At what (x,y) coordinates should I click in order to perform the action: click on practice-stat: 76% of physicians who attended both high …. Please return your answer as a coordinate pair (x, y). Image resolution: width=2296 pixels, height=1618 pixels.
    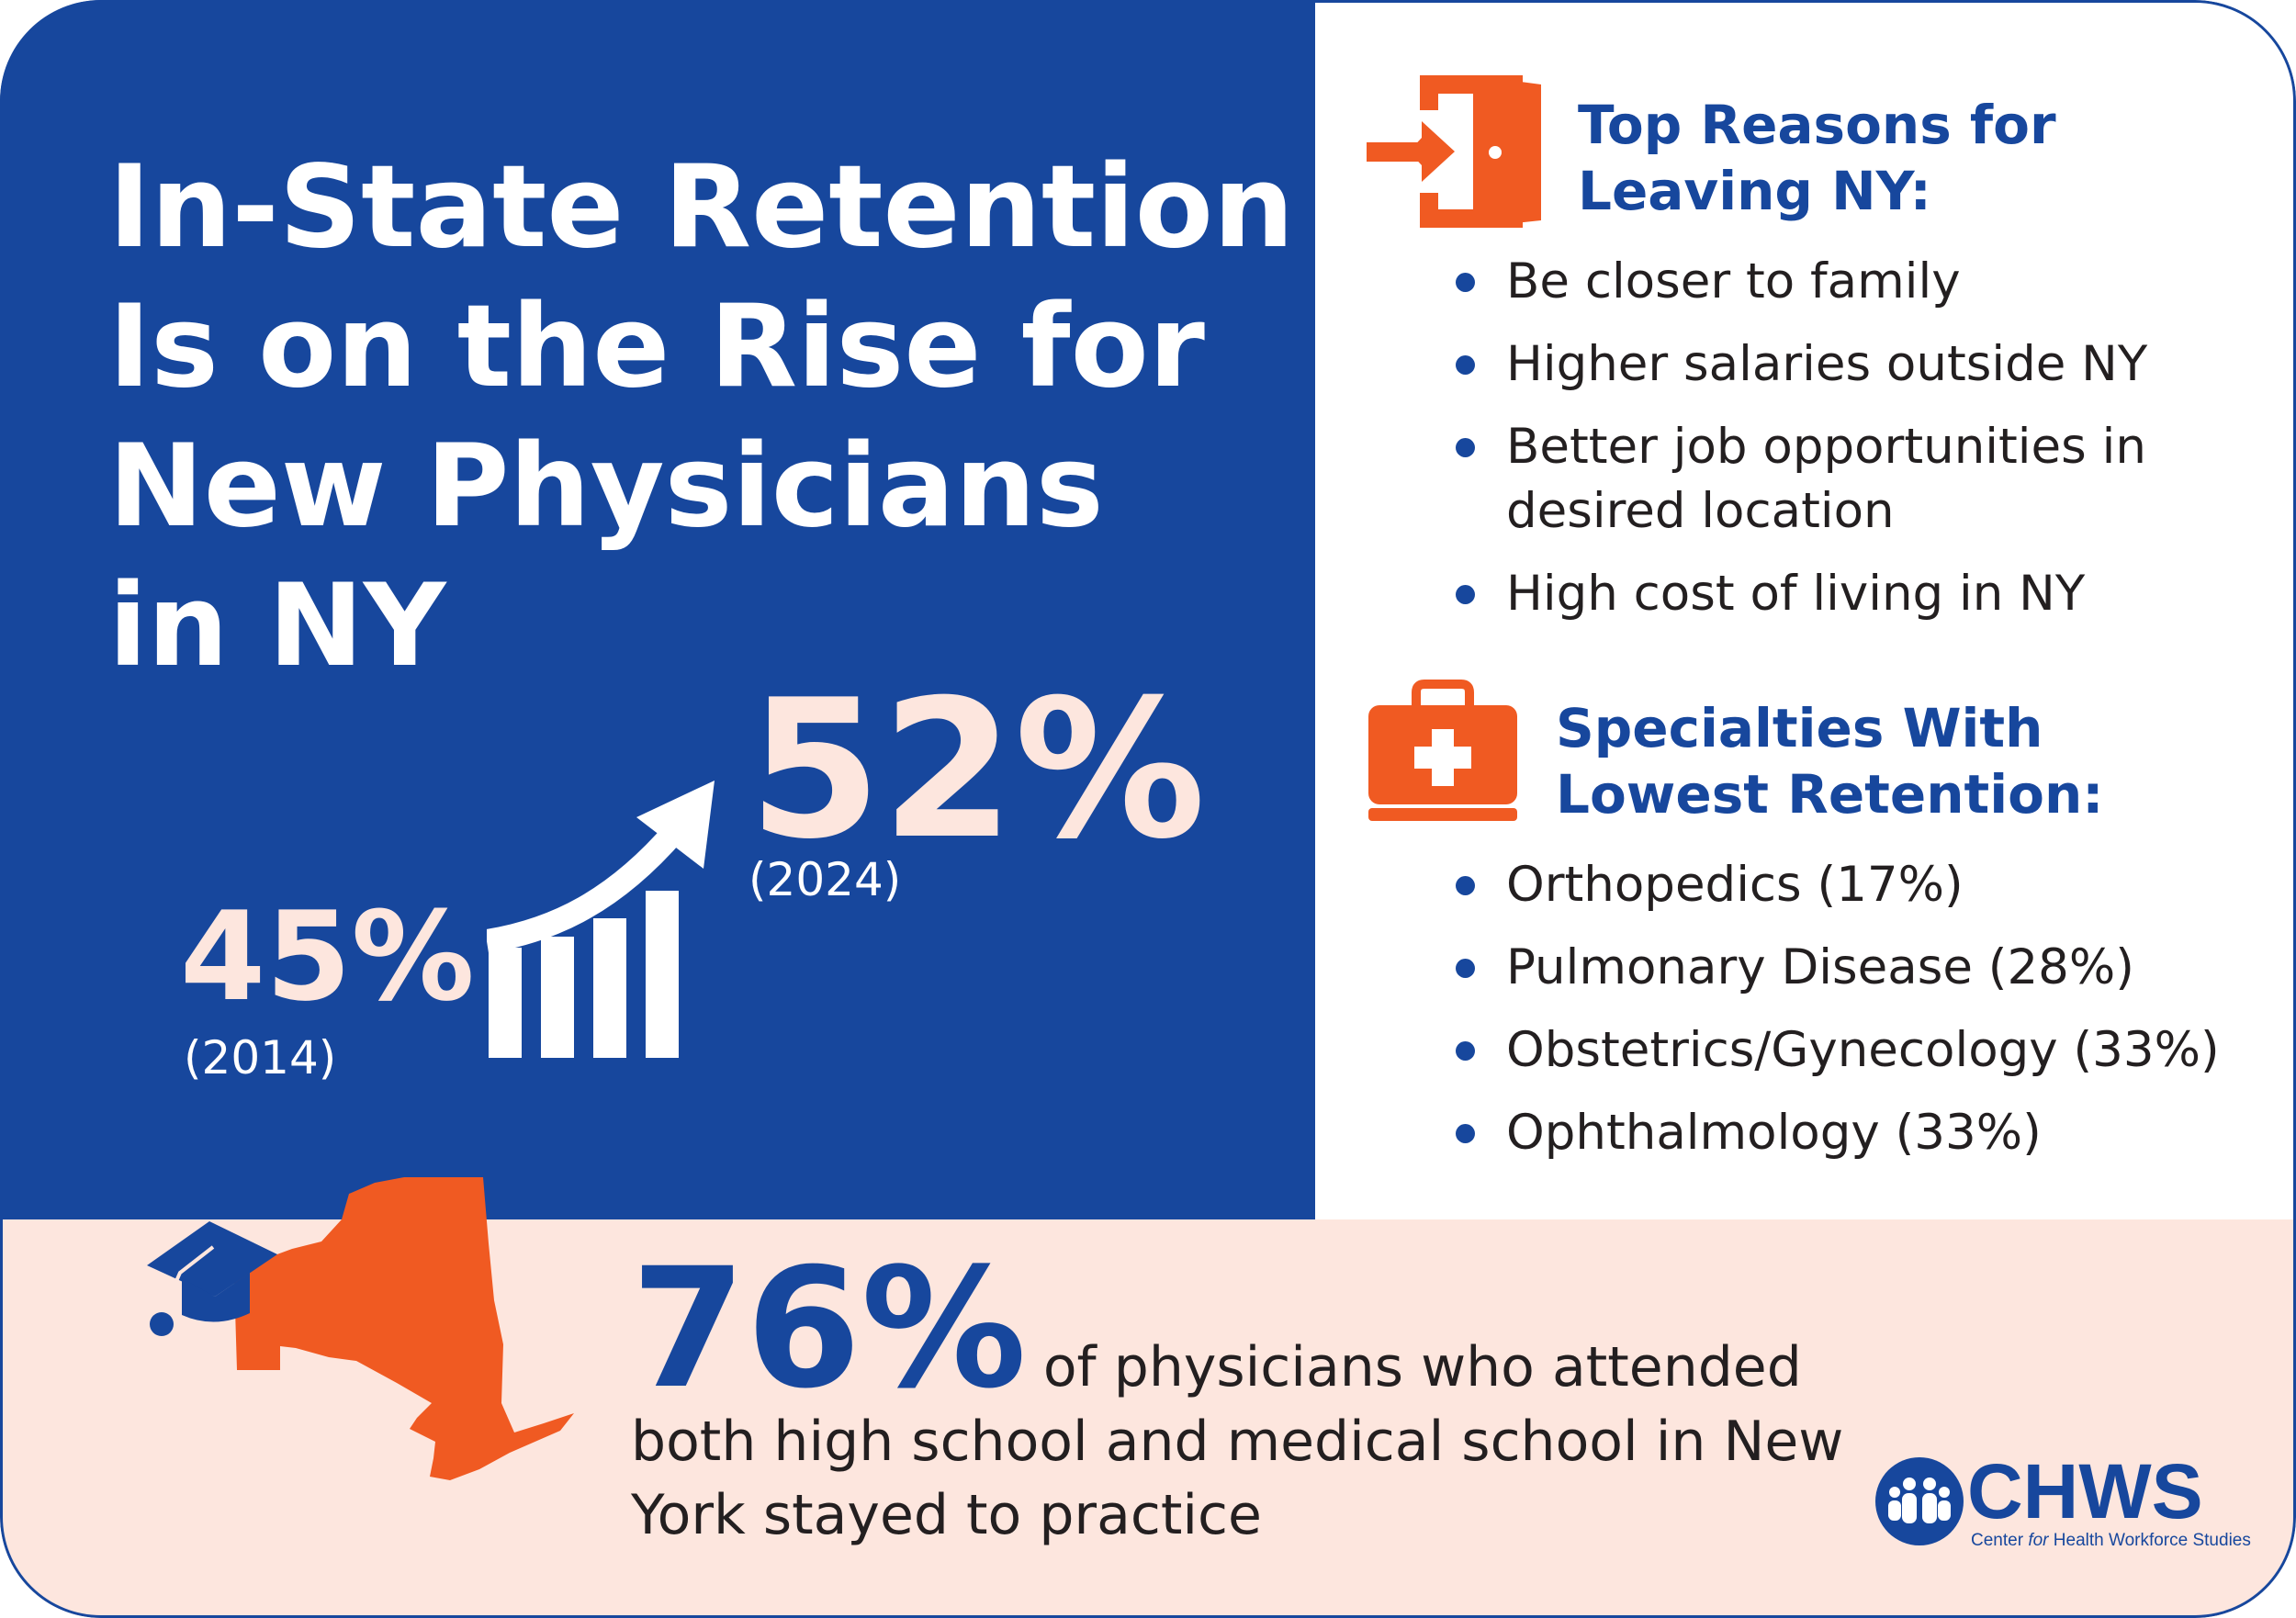
    Looking at the image, I should click on (1246, 1399).